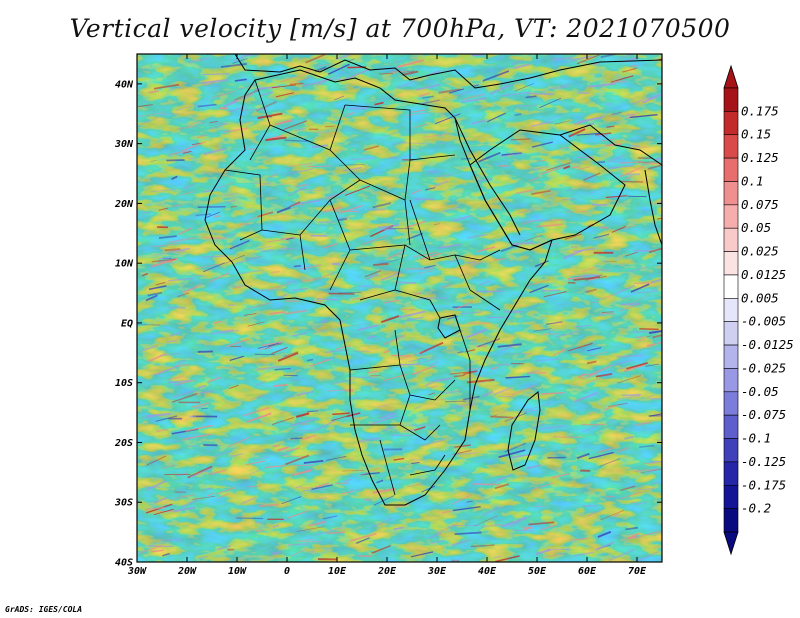 This screenshot has height=618, width=800. I want to click on colorbar-label: -0.025, so click(763, 367).